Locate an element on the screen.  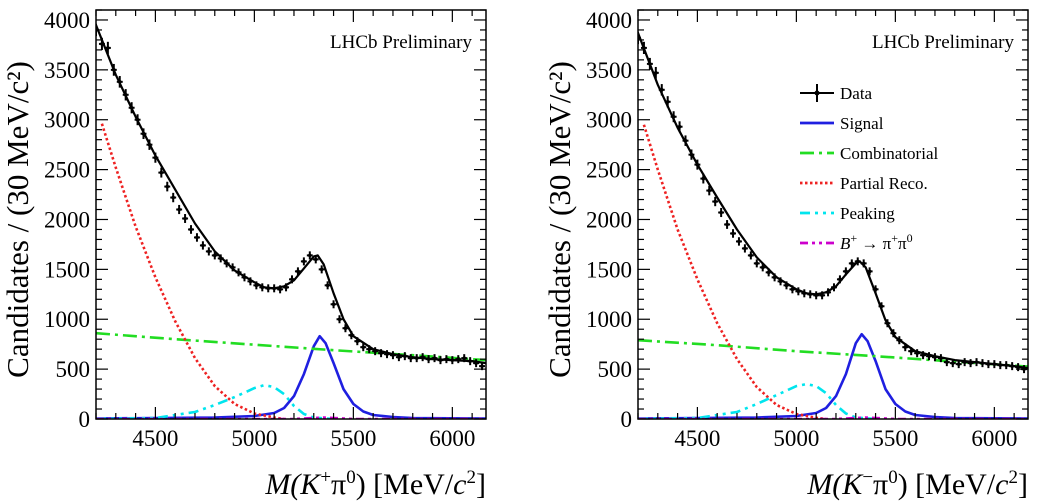
legend-data-marker is located at coordinates (817, 93).